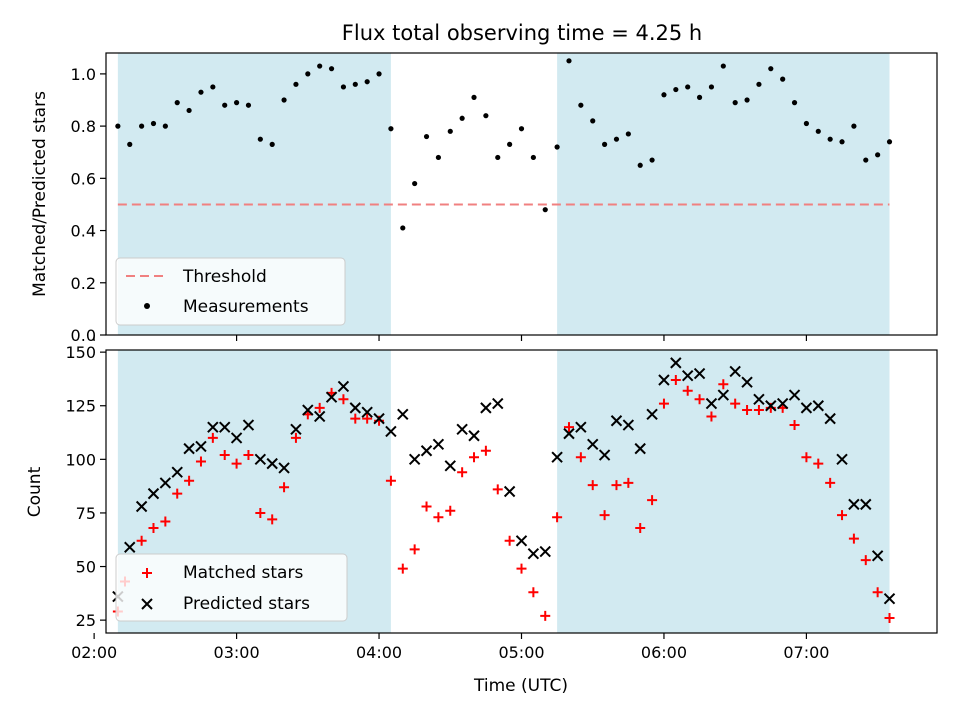  Describe the element at coordinates (147, 306) in the screenshot. I see `legend-measurements-swatch` at that location.